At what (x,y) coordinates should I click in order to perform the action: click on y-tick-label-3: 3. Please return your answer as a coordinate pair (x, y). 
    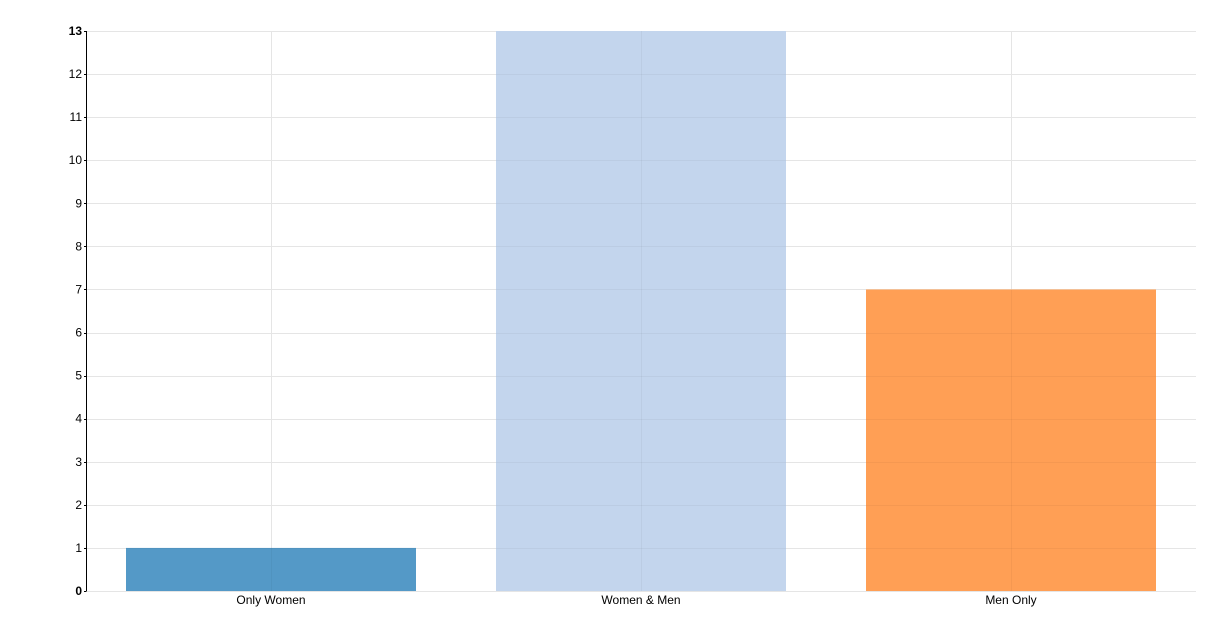
    Looking at the image, I should click on (78, 462).